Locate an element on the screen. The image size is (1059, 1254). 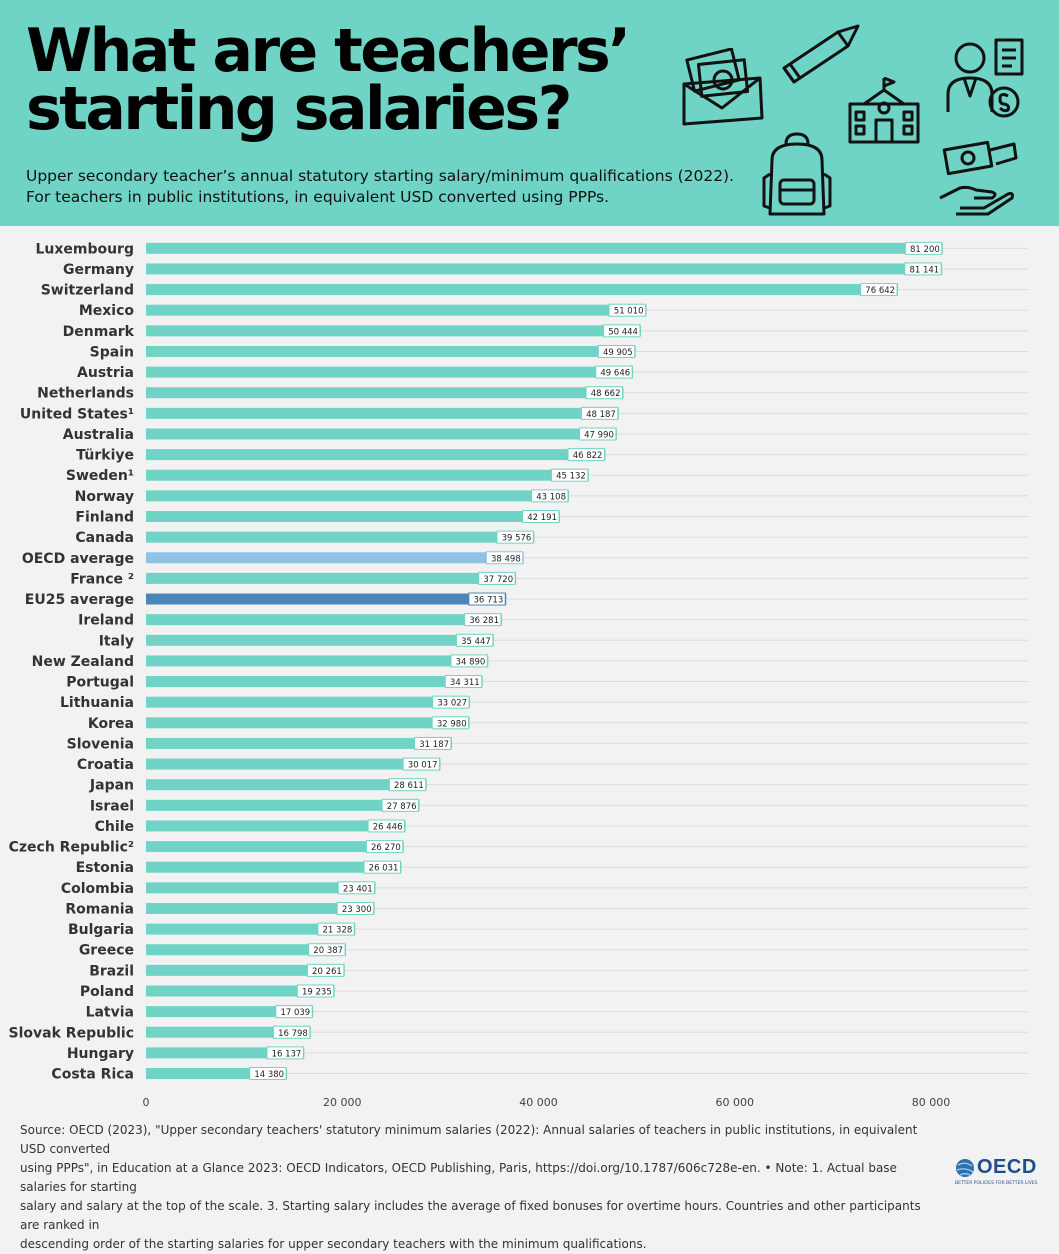
value-label: 21 328 is located at coordinates (338, 931).